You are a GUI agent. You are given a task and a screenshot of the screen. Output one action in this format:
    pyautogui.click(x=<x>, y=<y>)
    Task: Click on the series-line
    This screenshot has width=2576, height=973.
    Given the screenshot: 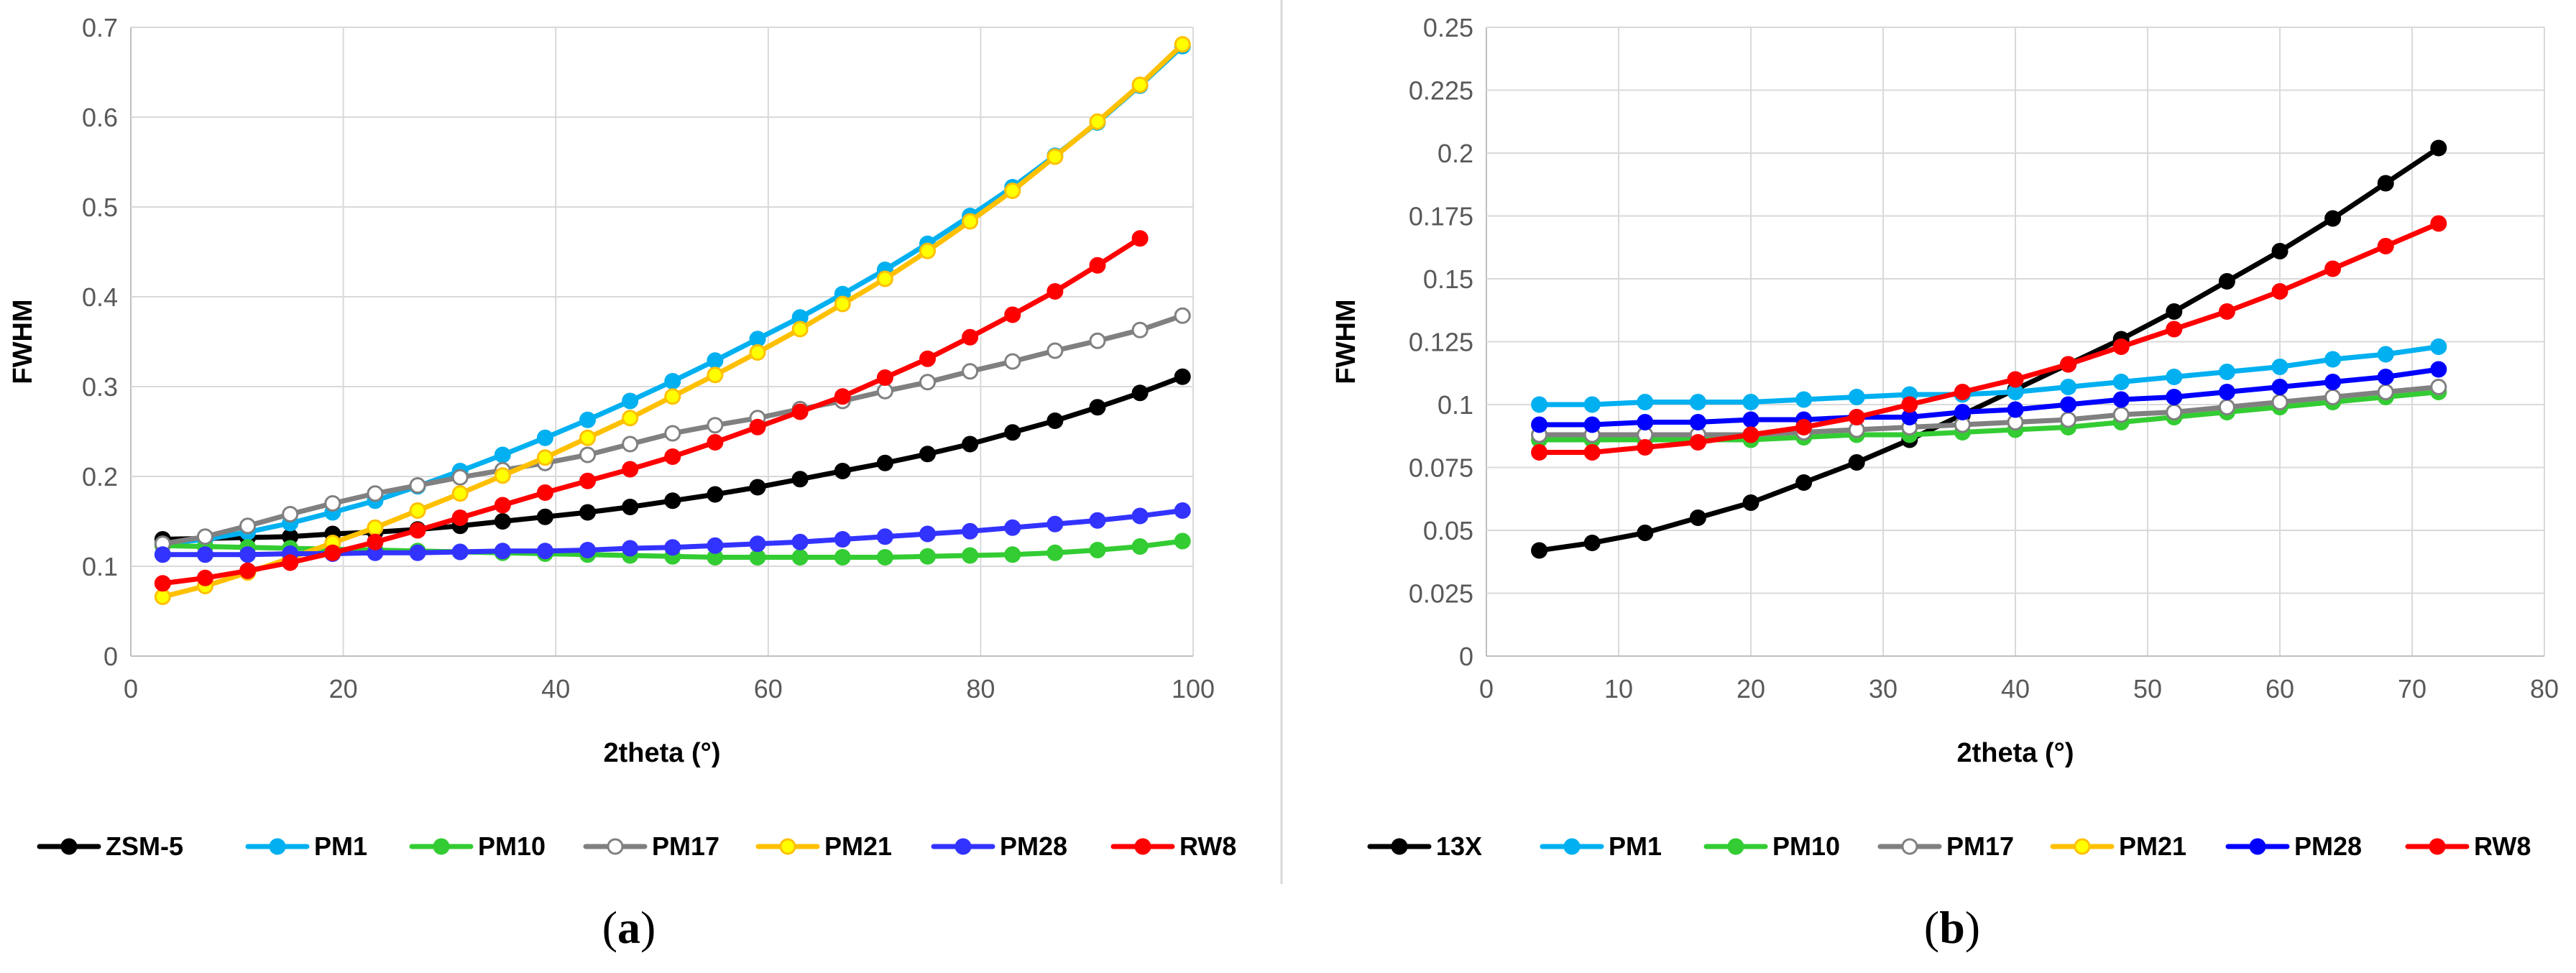 What is the action you would take?
    pyautogui.click(x=1989, y=411)
    